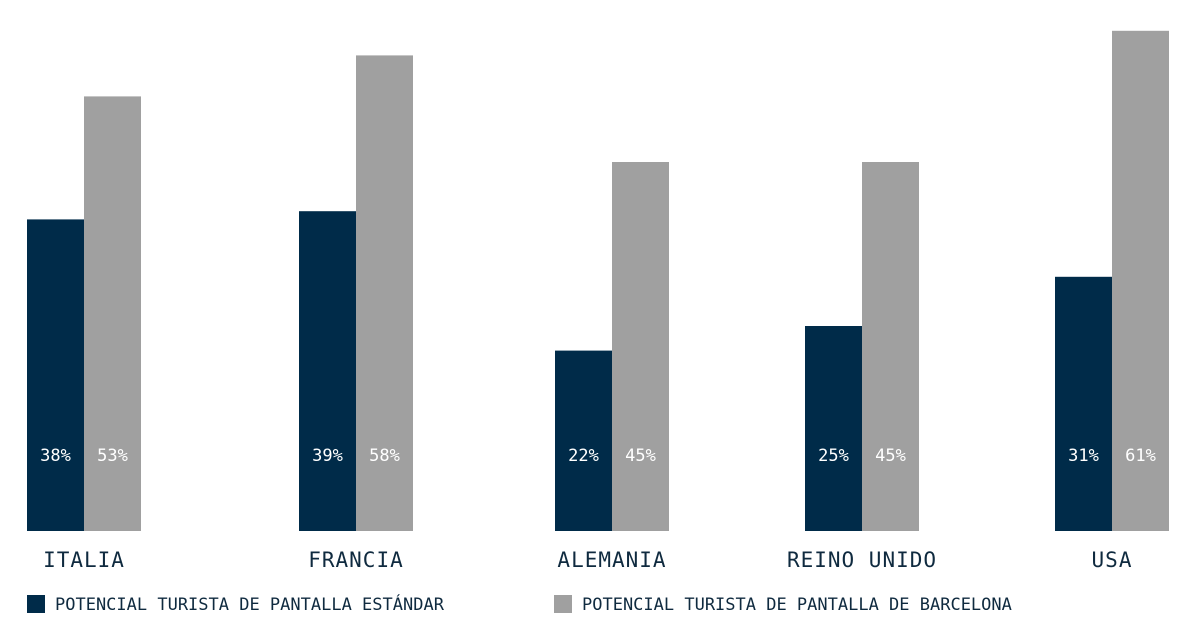 The height and width of the screenshot is (630, 1200). Describe the element at coordinates (1083, 456) in the screenshot. I see `value-label-usa-series-1: 31%` at that location.